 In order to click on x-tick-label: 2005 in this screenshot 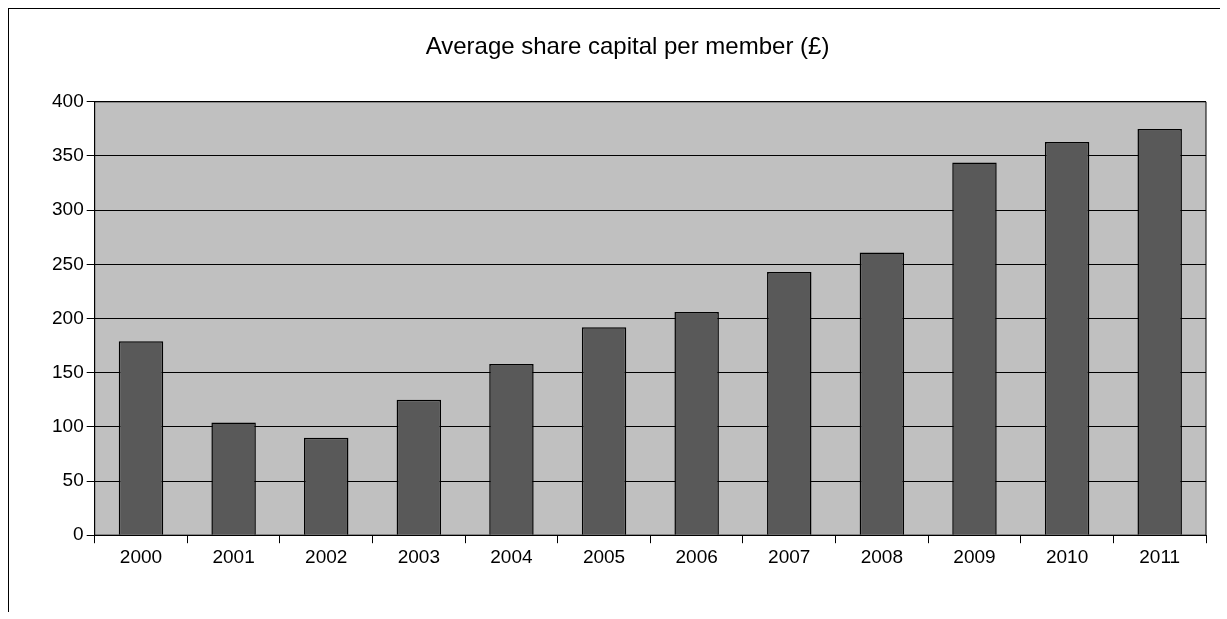, I will do `click(604, 556)`.